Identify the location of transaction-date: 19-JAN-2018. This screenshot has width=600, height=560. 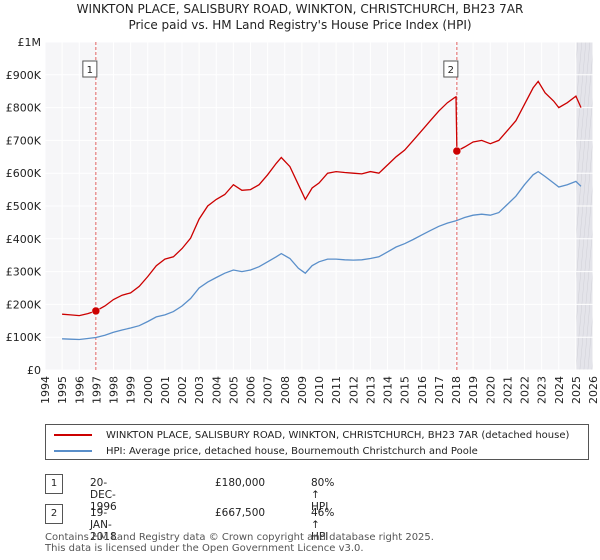
(103, 525).